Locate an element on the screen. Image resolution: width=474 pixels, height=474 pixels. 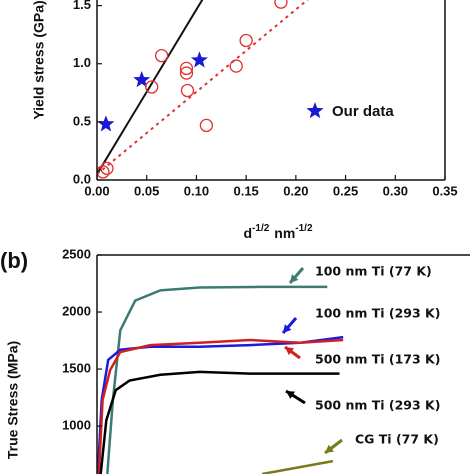
x-tick-label: 0.10 is located at coordinates (196, 190).